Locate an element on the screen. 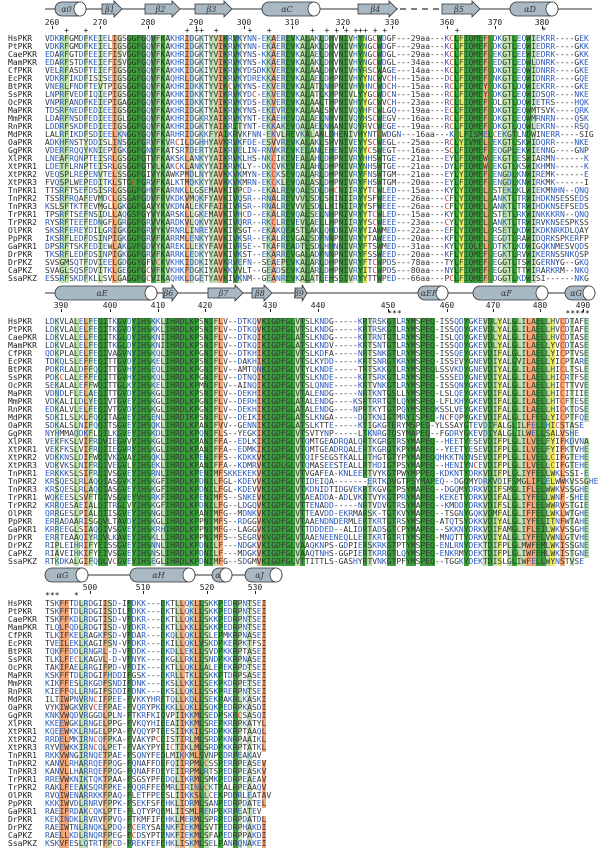  asterisk-marker: * is located at coordinates (578, 313).